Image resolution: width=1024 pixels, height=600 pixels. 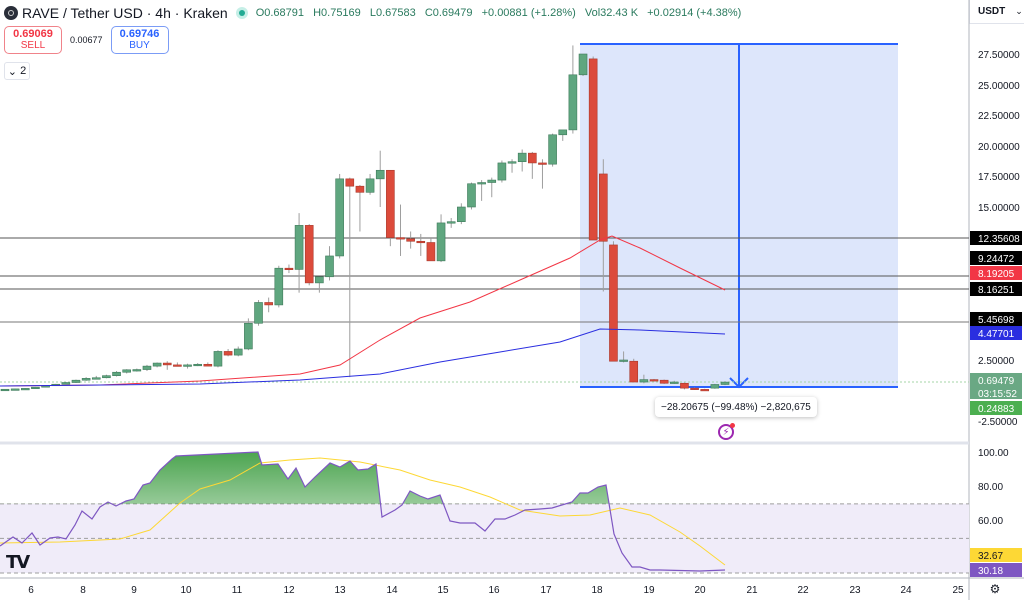 I want to click on svg-text: 15, so click(x=443, y=590).